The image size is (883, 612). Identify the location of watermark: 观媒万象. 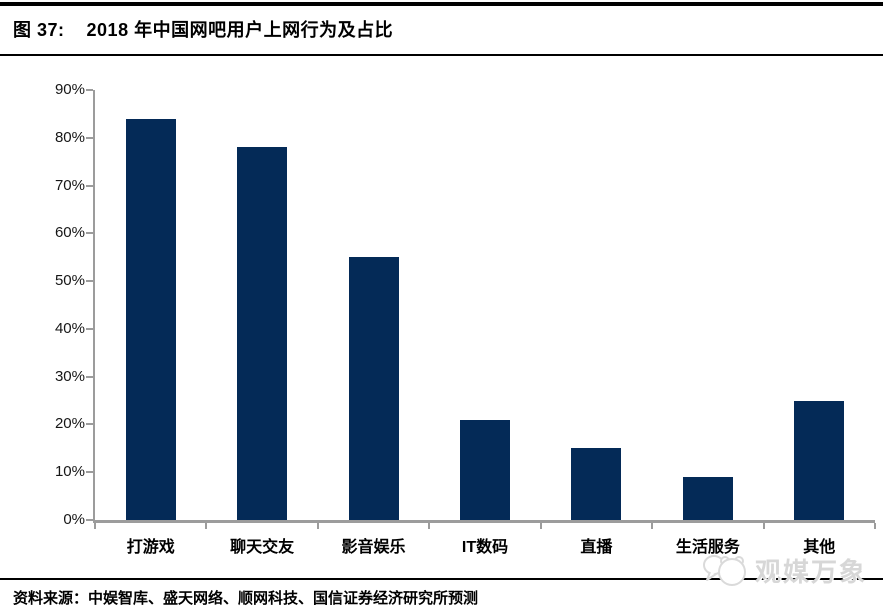
(784, 570).